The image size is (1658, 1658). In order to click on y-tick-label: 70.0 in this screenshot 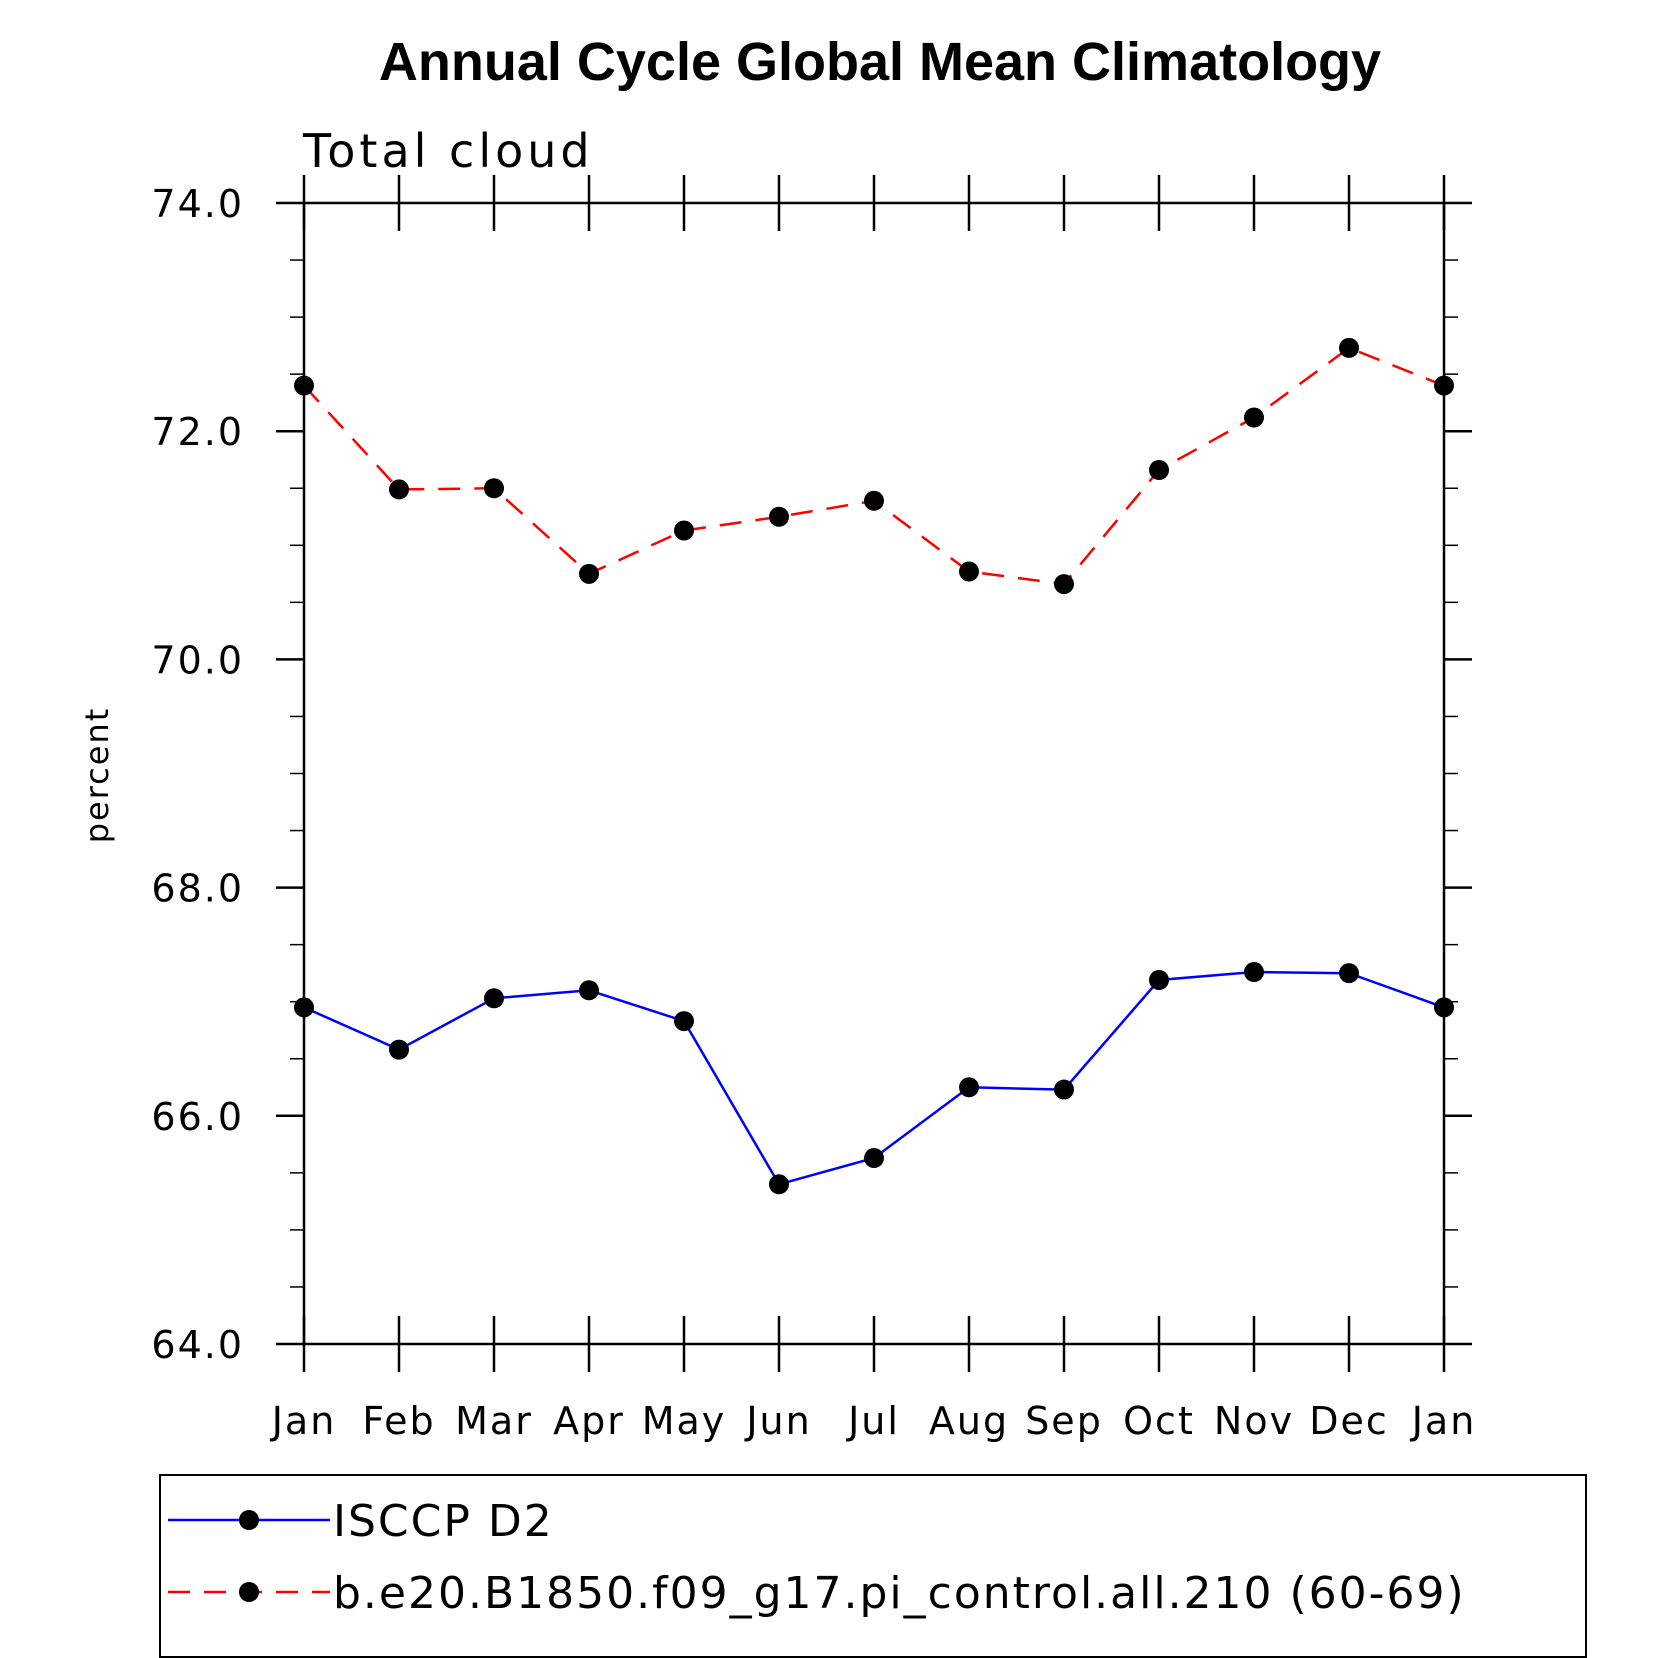, I will do `click(197, 660)`.